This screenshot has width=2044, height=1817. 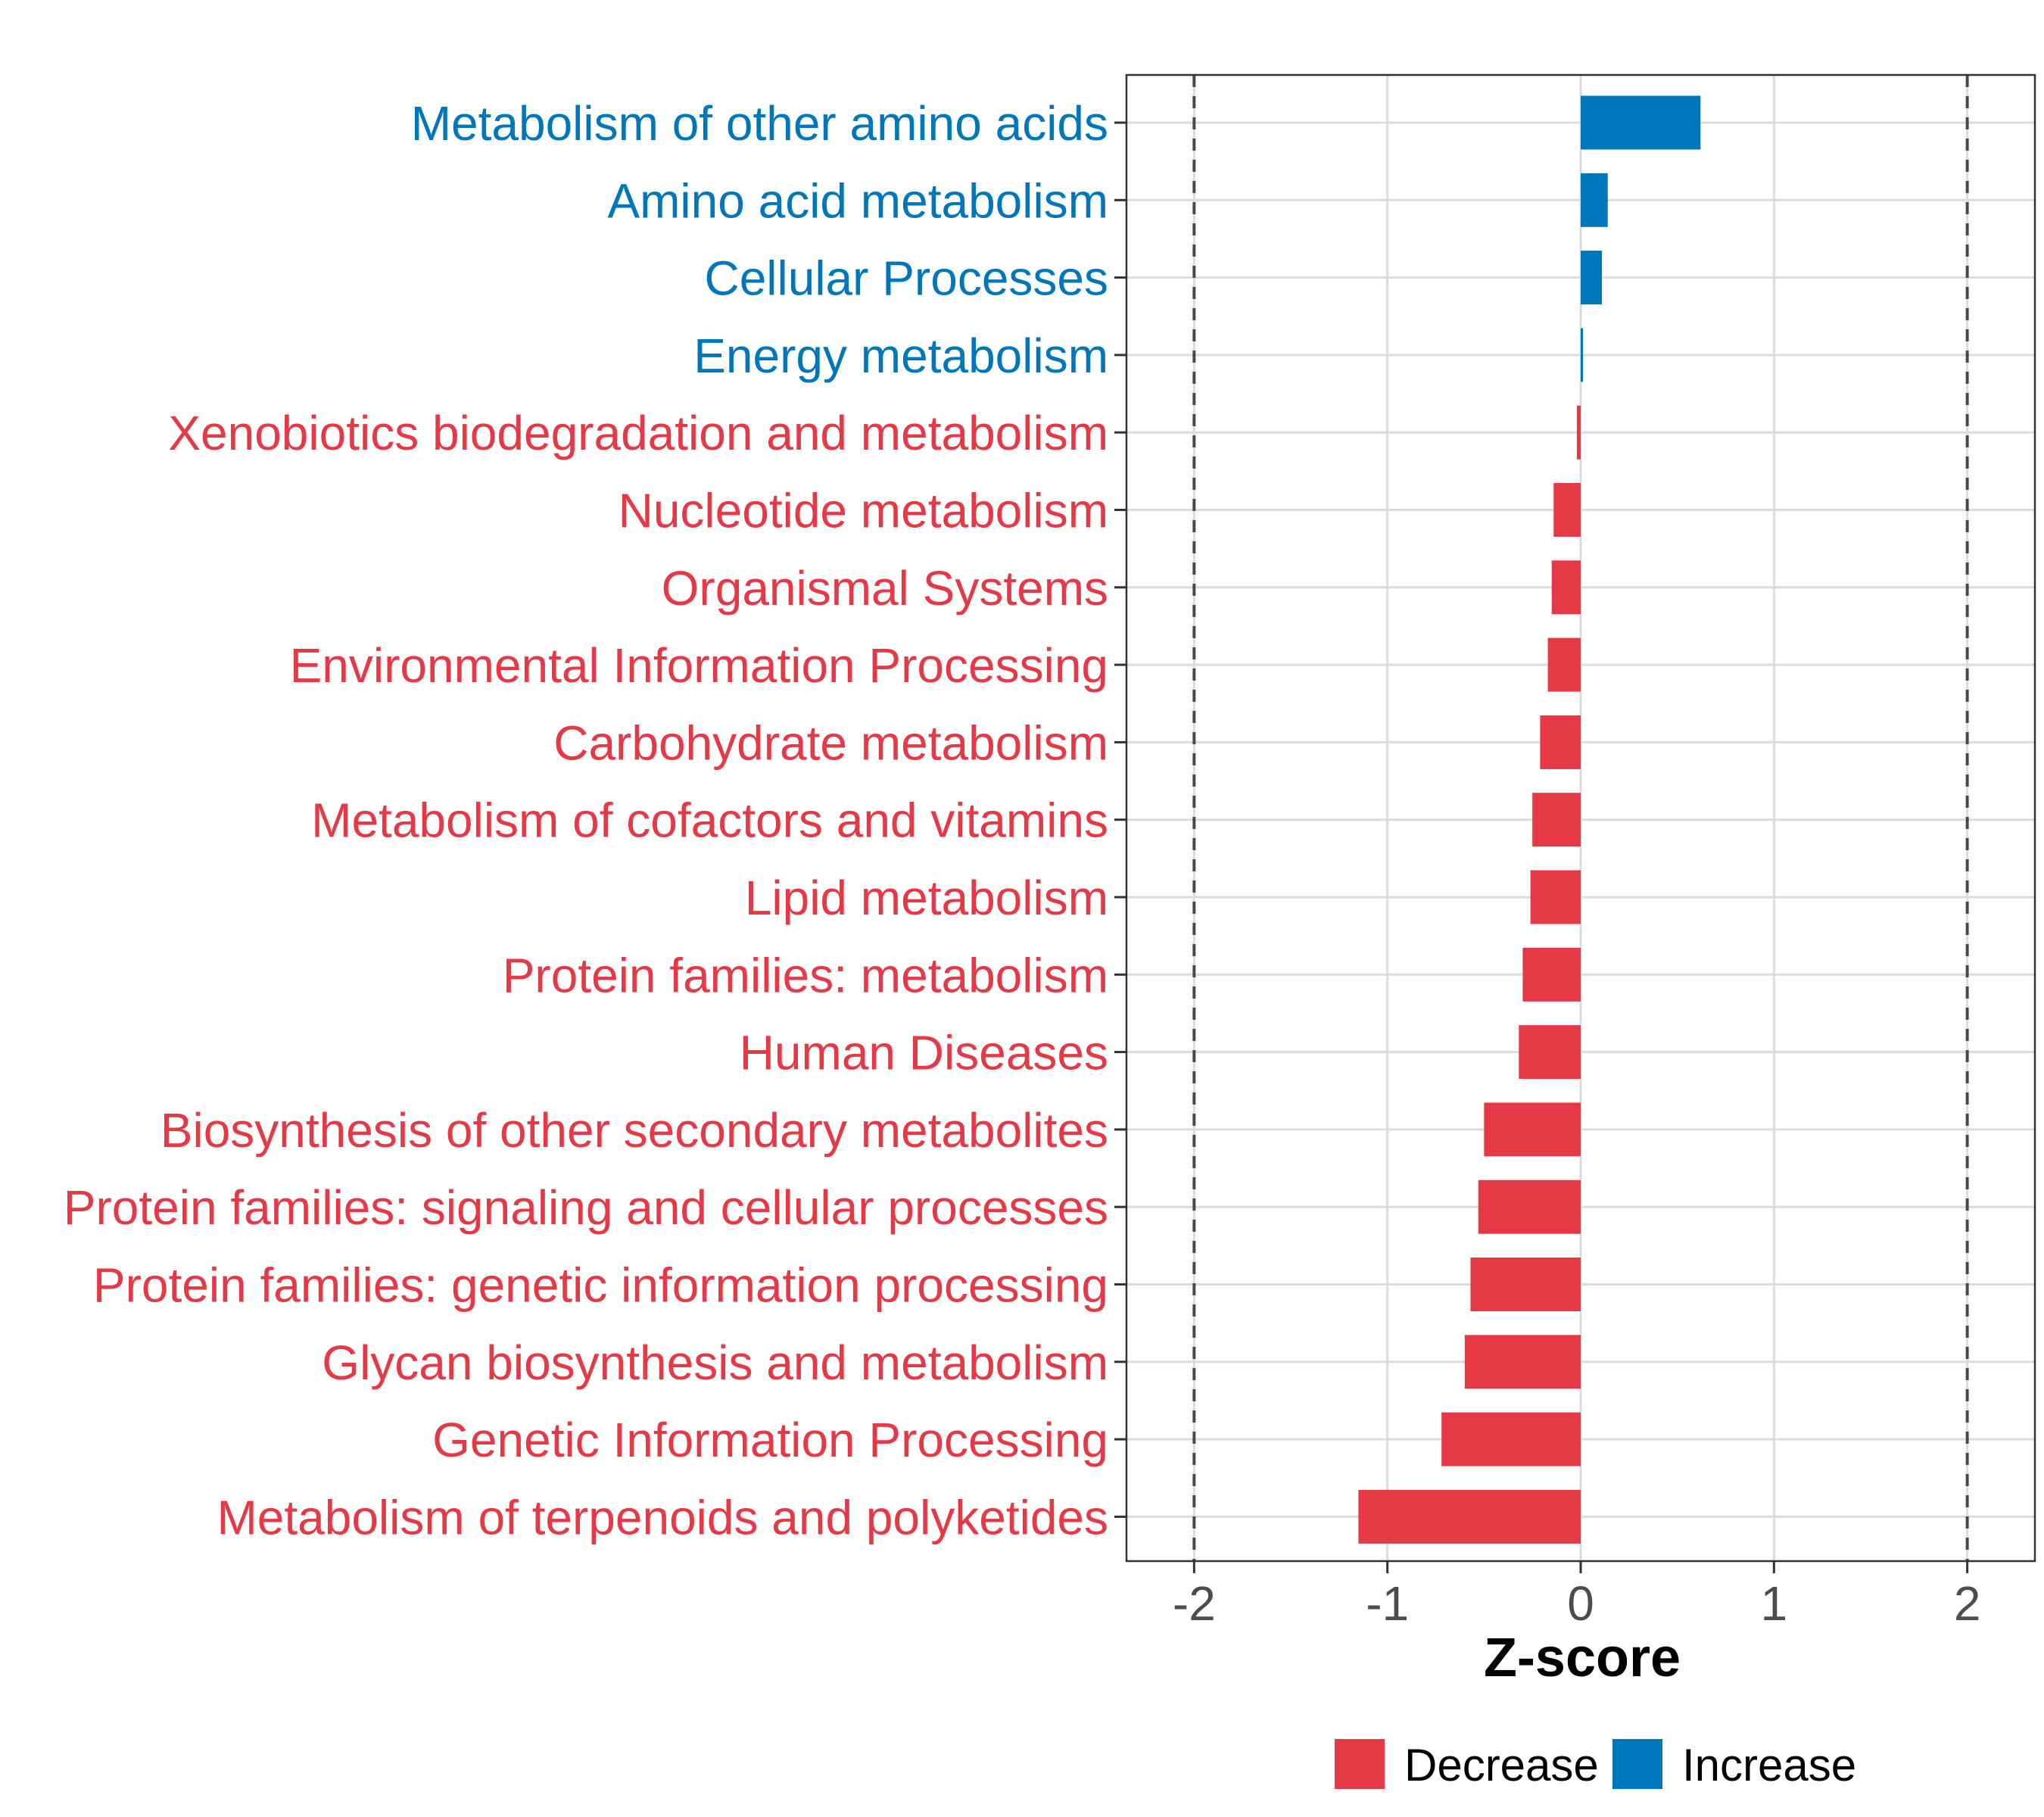 What do you see at coordinates (900, 356) in the screenshot?
I see `category-label: Energy metabolism` at bounding box center [900, 356].